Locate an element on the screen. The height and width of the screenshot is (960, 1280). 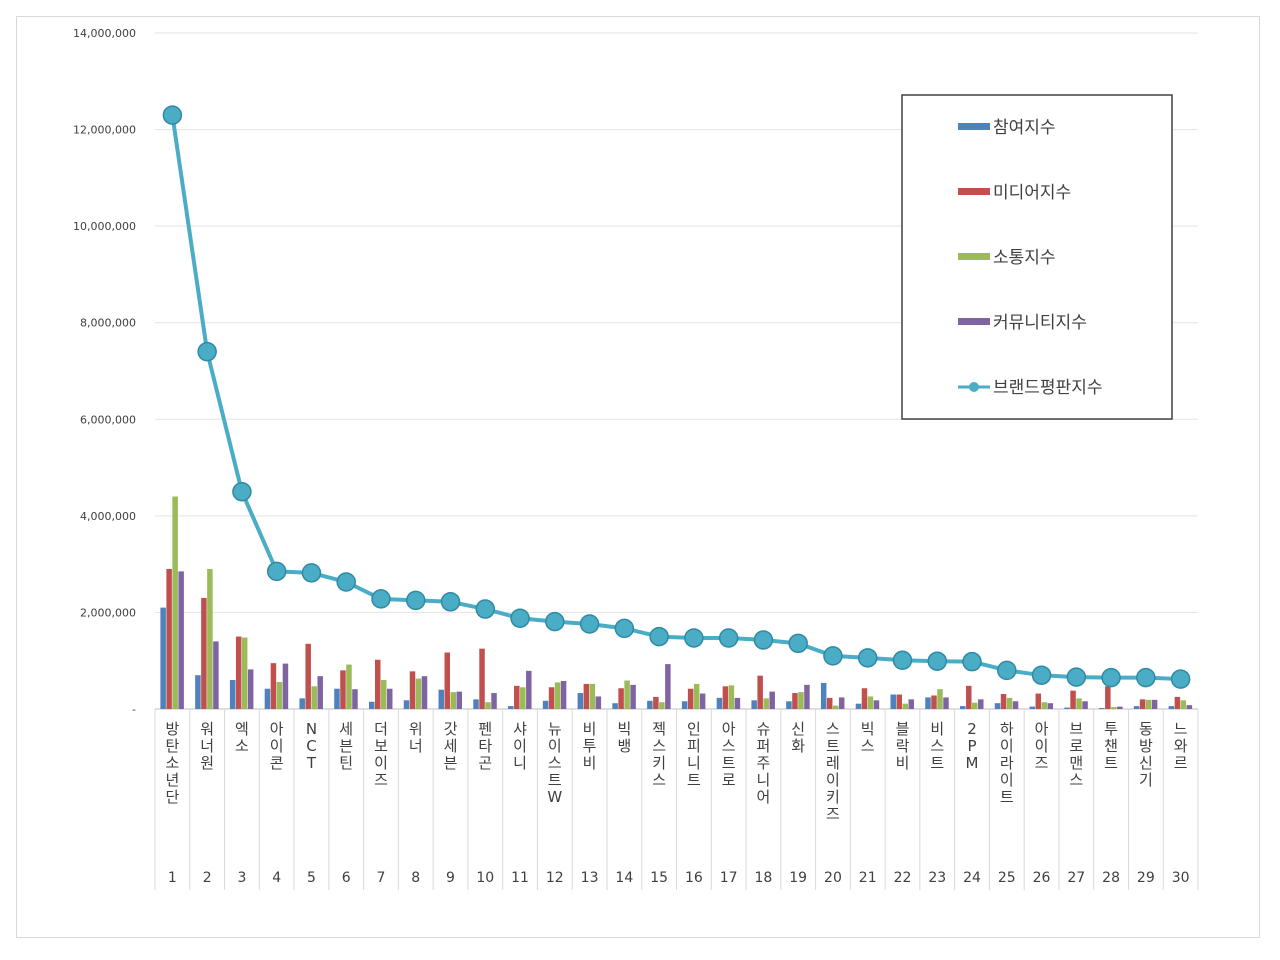
y-tick-label: - is located at coordinates (134, 709).